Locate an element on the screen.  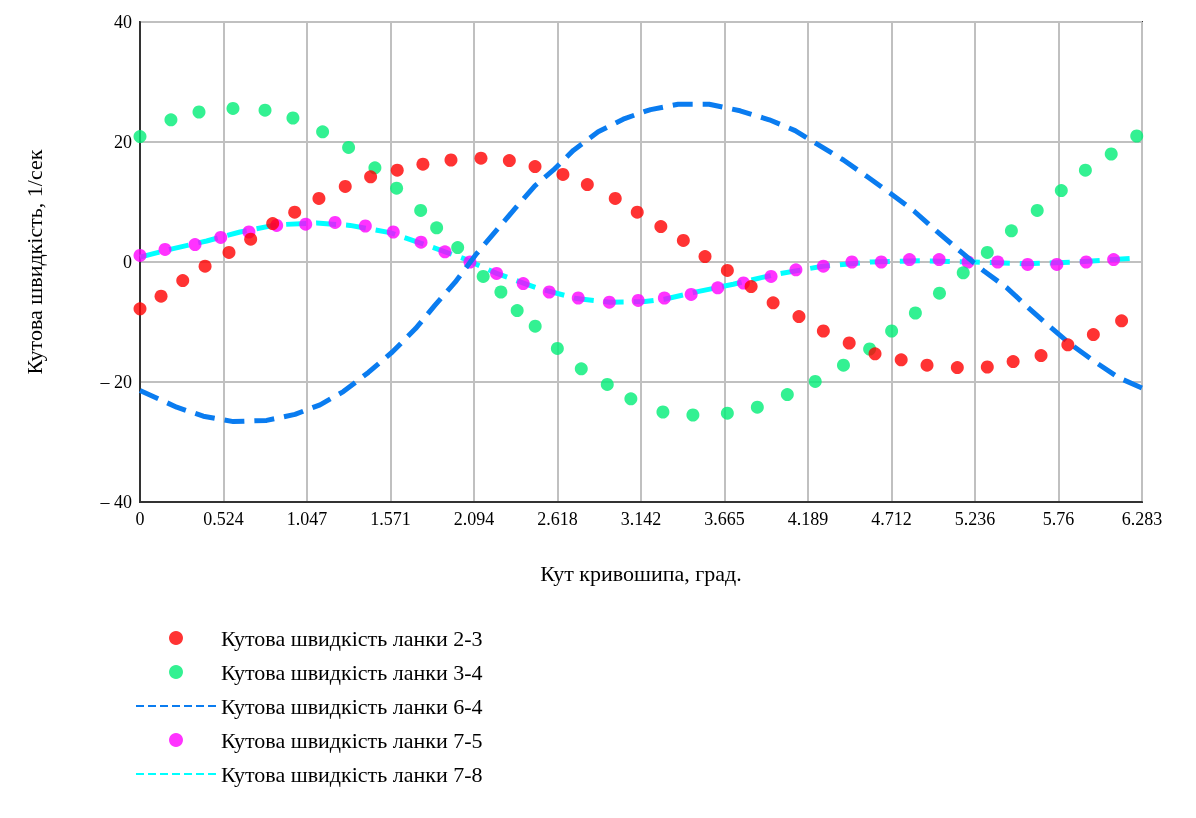
x-tick-label: 4.712 is located at coordinates (891, 519).